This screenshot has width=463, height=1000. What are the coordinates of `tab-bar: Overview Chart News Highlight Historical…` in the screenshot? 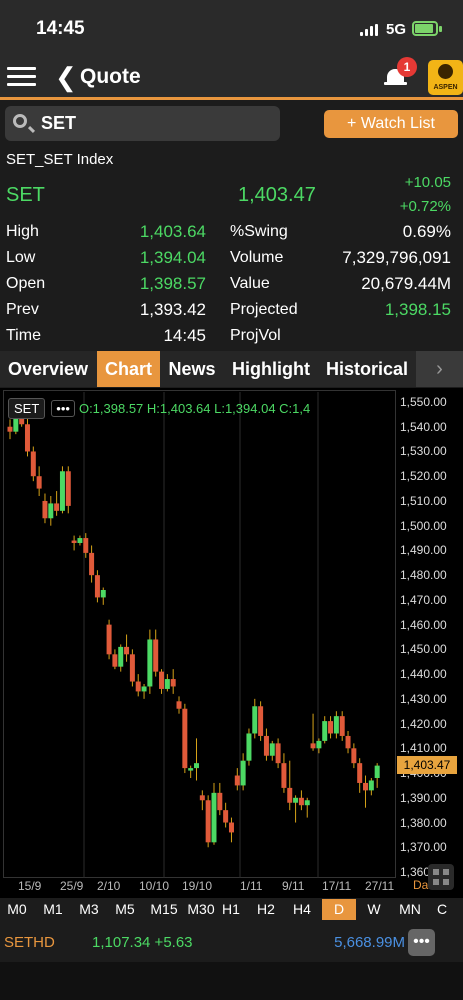 It's located at (231, 369).